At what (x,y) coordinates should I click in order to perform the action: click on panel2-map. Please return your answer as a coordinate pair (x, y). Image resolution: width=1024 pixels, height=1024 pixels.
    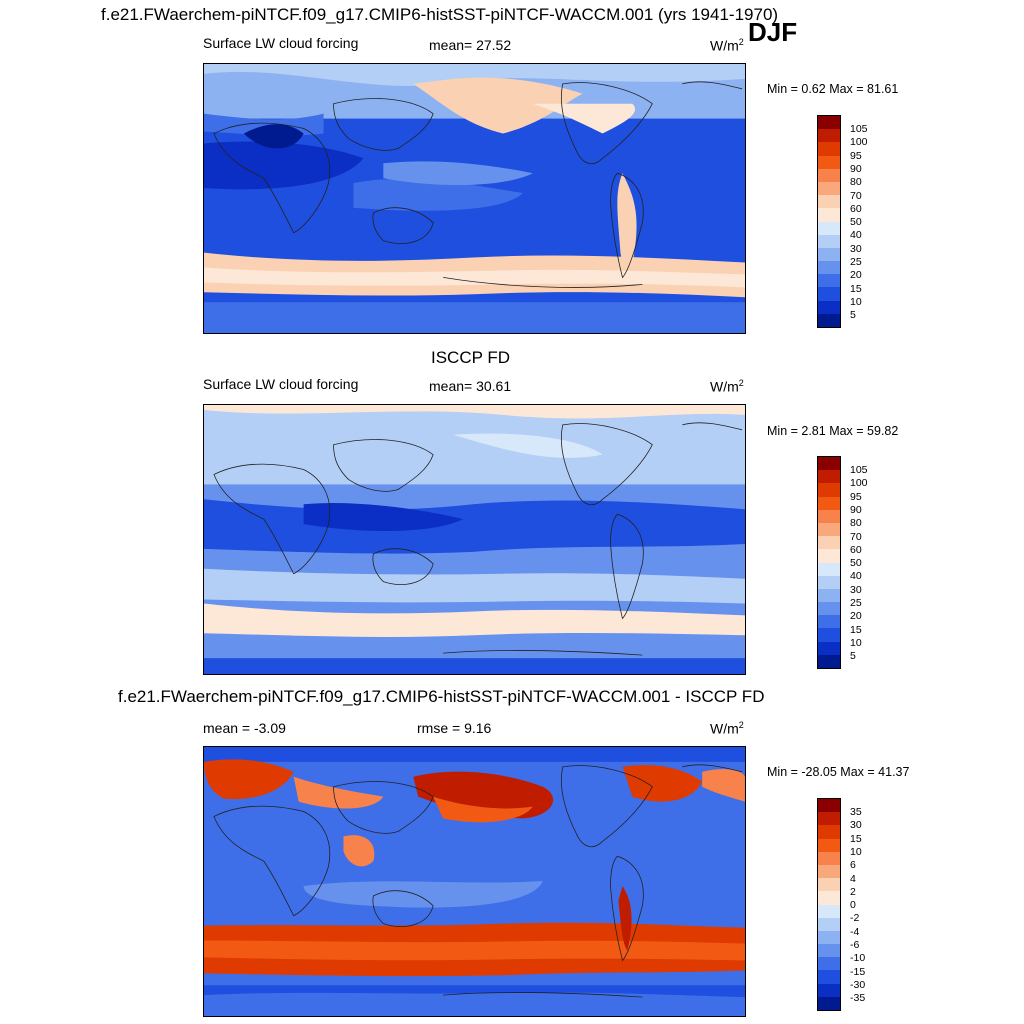
    Looking at the image, I should click on (474, 539).